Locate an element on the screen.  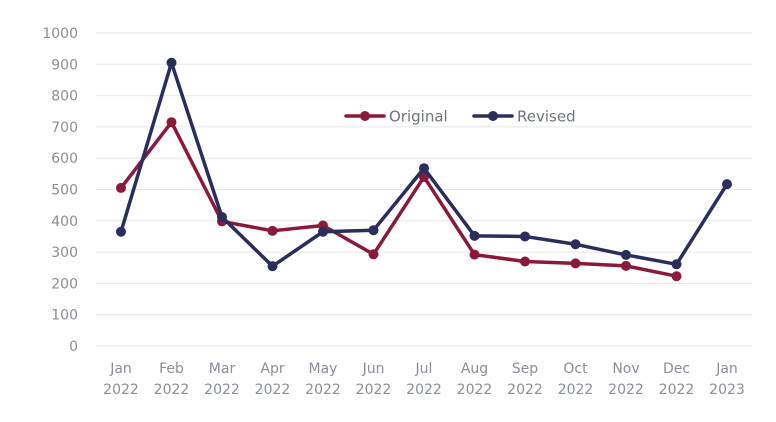
x-tick-label-month: Apr is located at coordinates (272, 369).